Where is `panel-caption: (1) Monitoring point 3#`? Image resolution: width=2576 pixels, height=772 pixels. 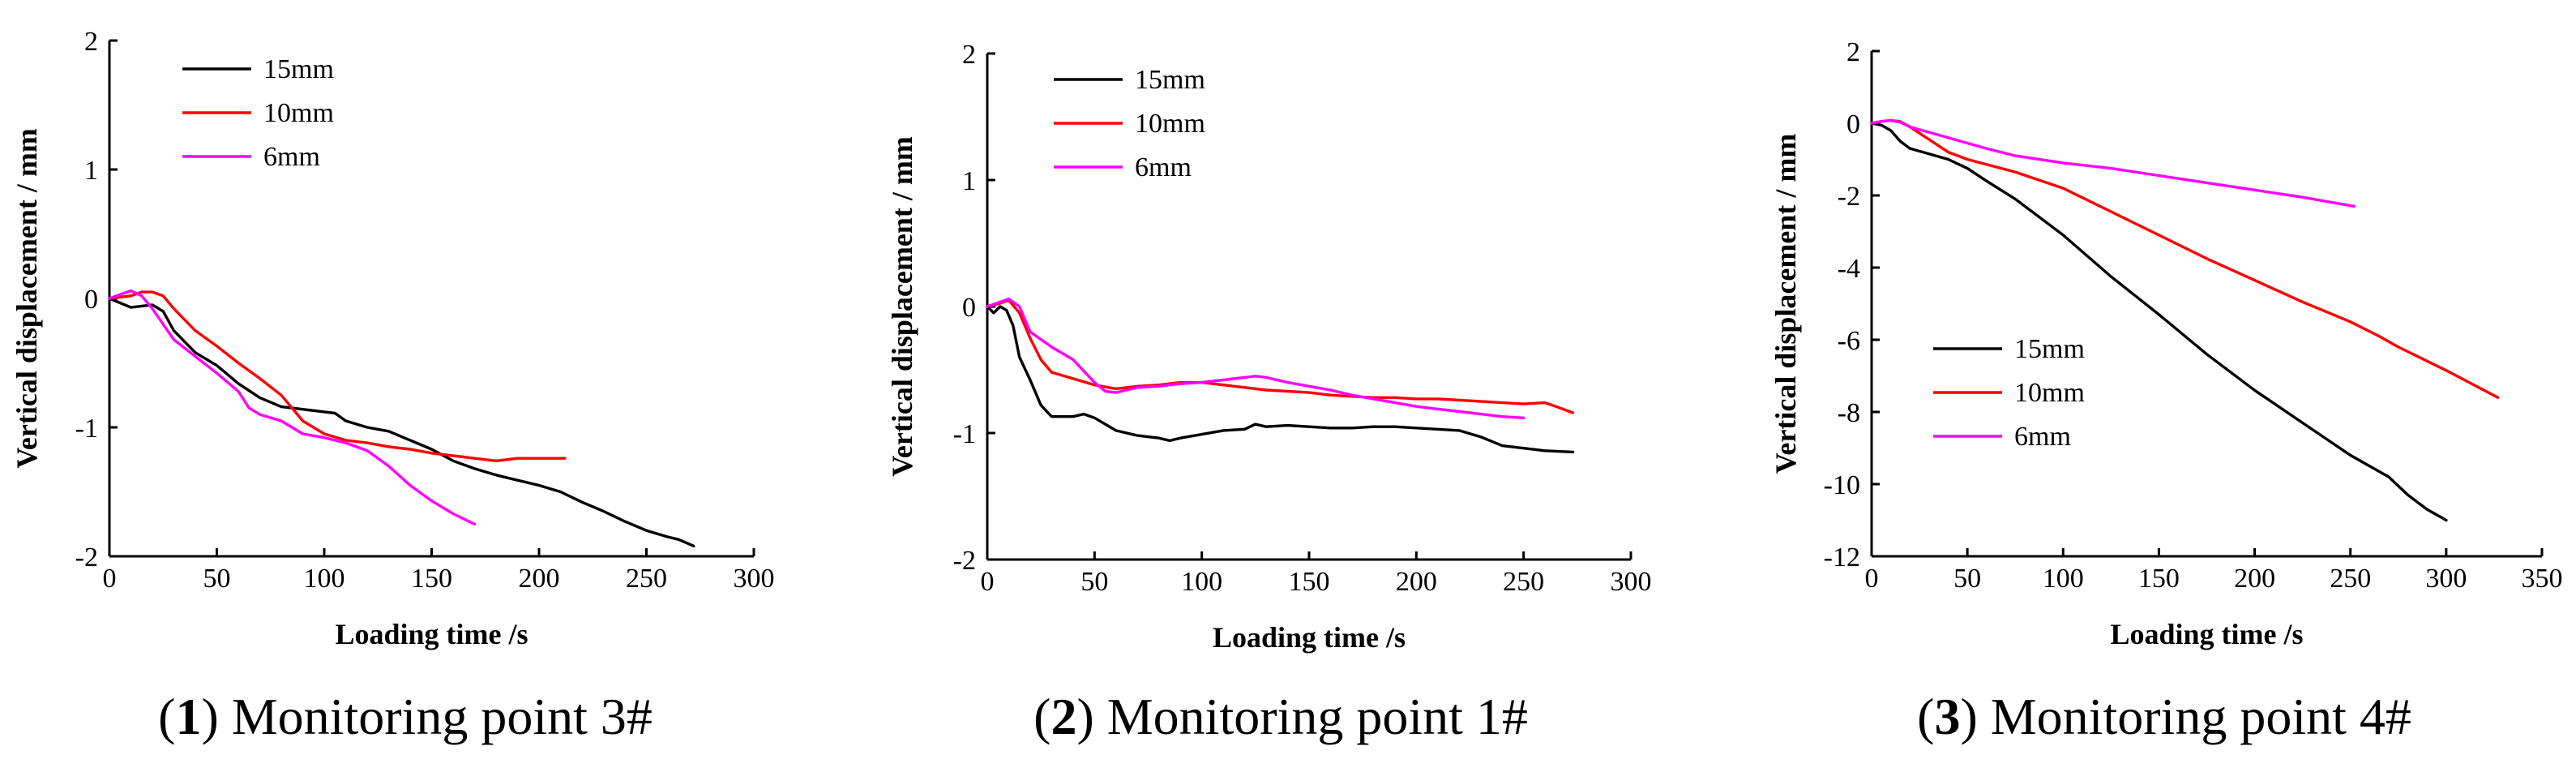
panel-caption: (1) Monitoring point 3# is located at coordinates (405, 716).